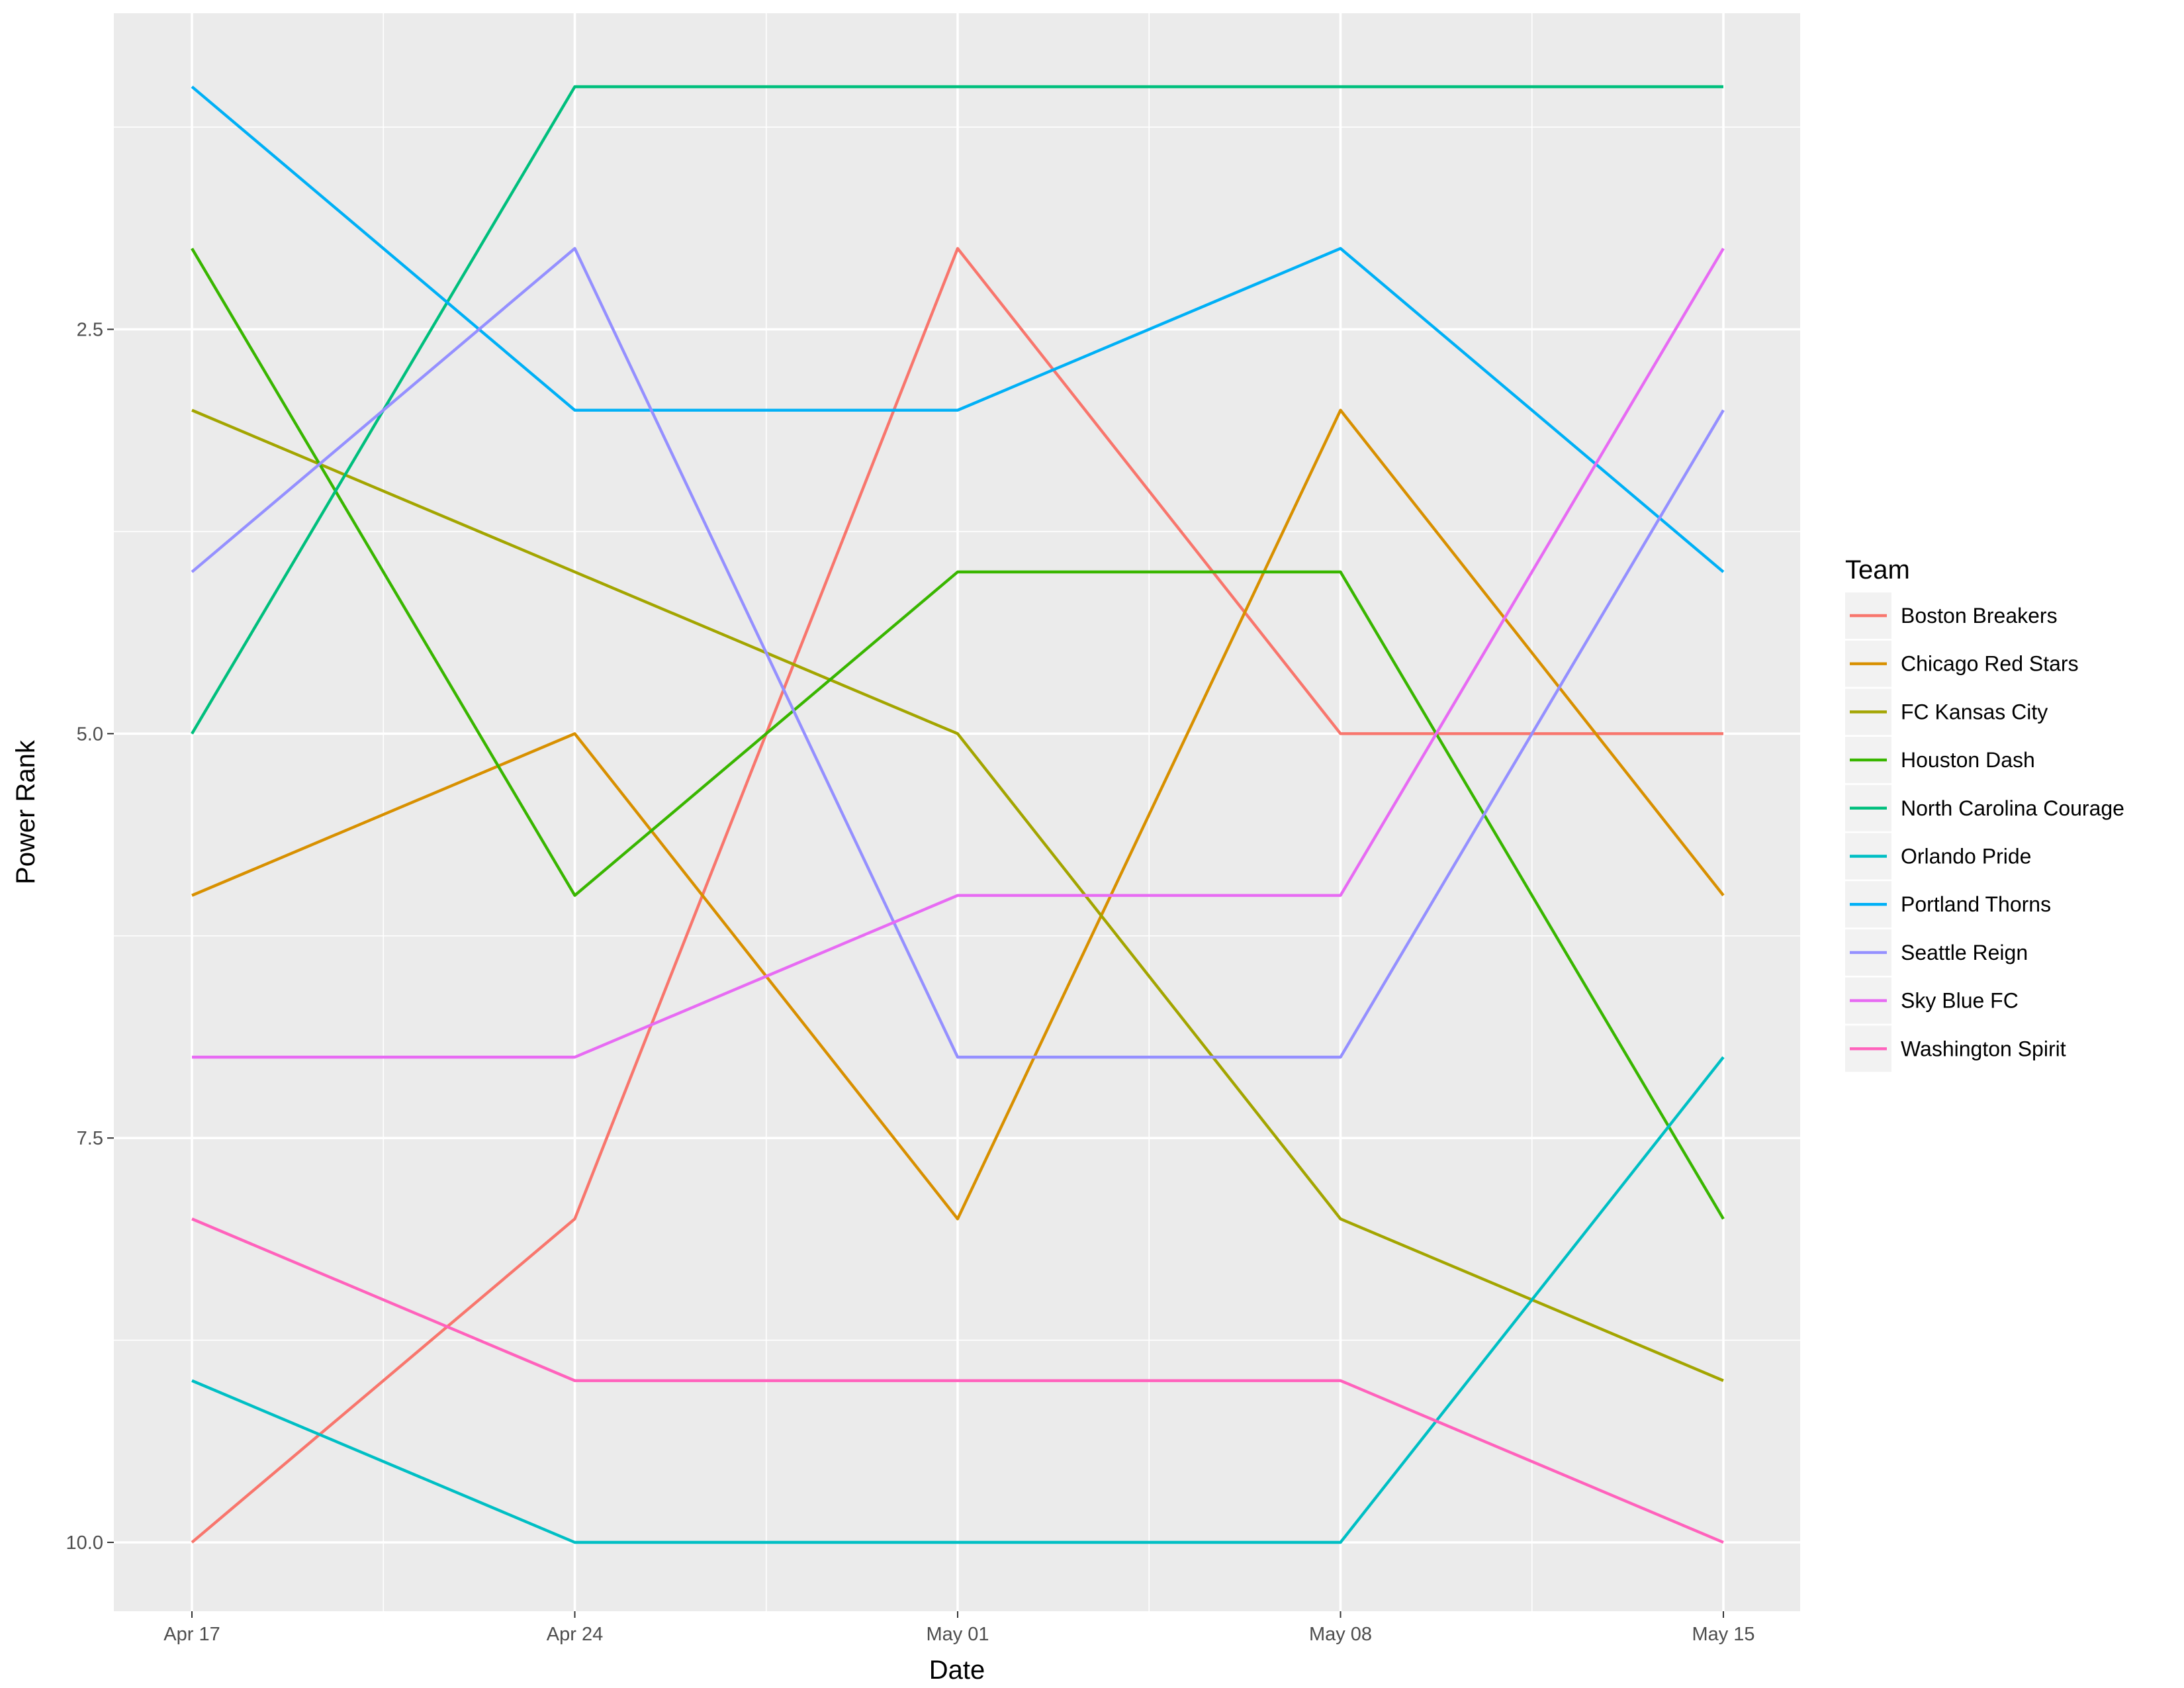 Image resolution: width=2184 pixels, height=1688 pixels. I want to click on legend-label: North Carolina Courage, so click(2013, 808).